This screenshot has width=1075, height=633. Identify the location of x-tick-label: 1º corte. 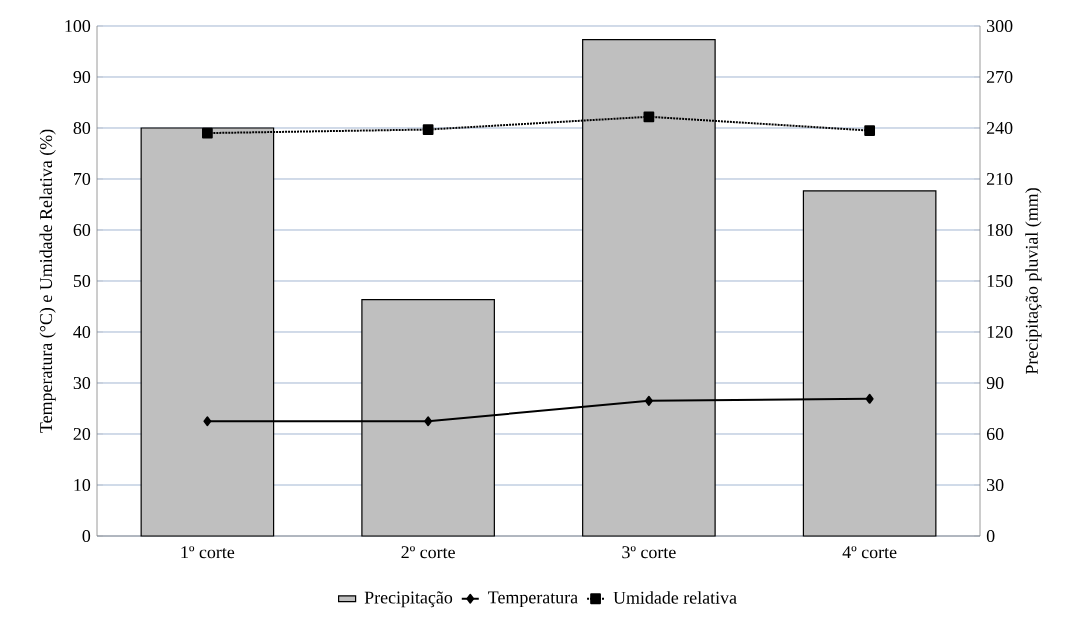
(208, 552).